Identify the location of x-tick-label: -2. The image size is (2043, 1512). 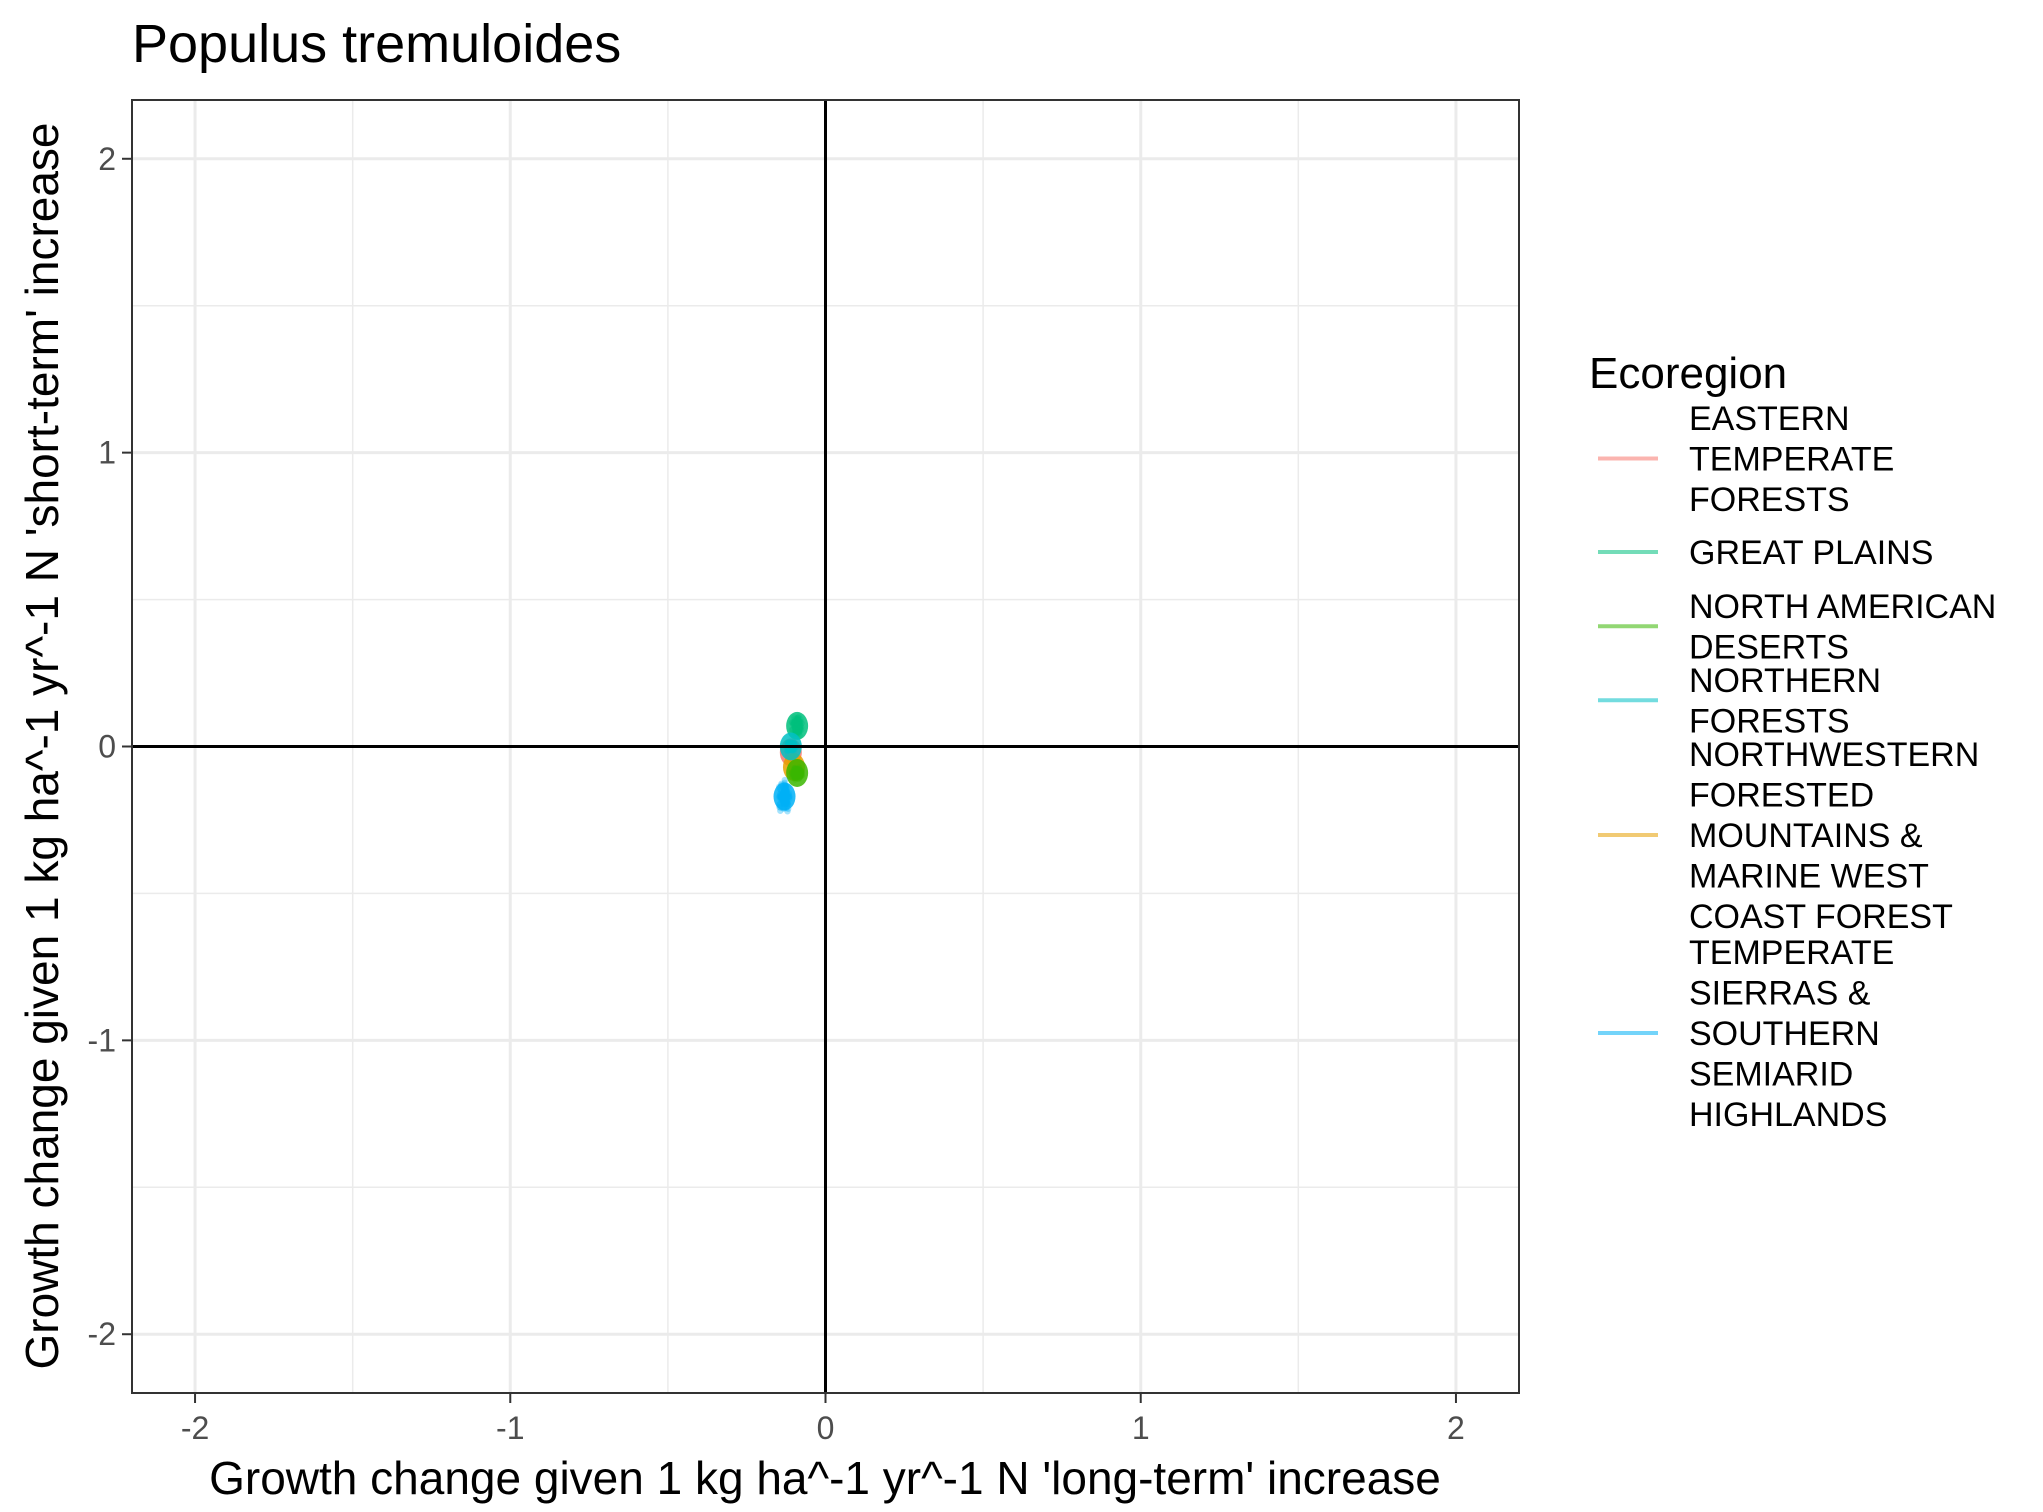
(195, 1428).